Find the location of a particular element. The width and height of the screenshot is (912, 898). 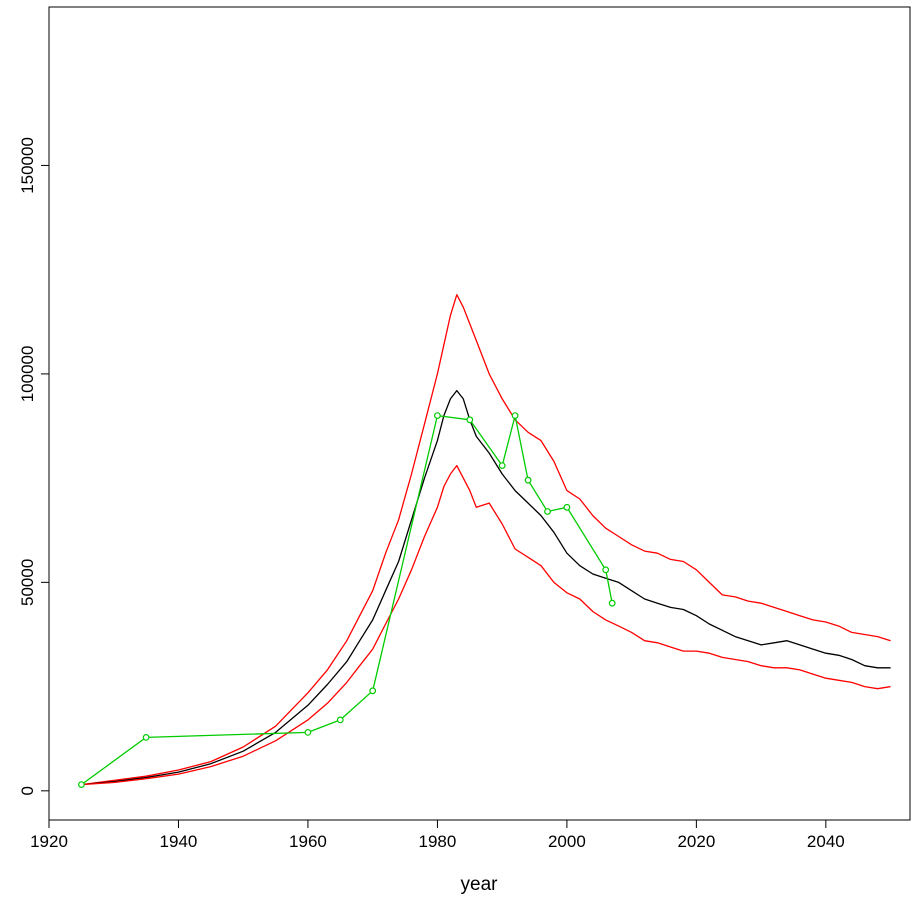

y-axis: 0 50000 100000 150000 is located at coordinates (33, 466).